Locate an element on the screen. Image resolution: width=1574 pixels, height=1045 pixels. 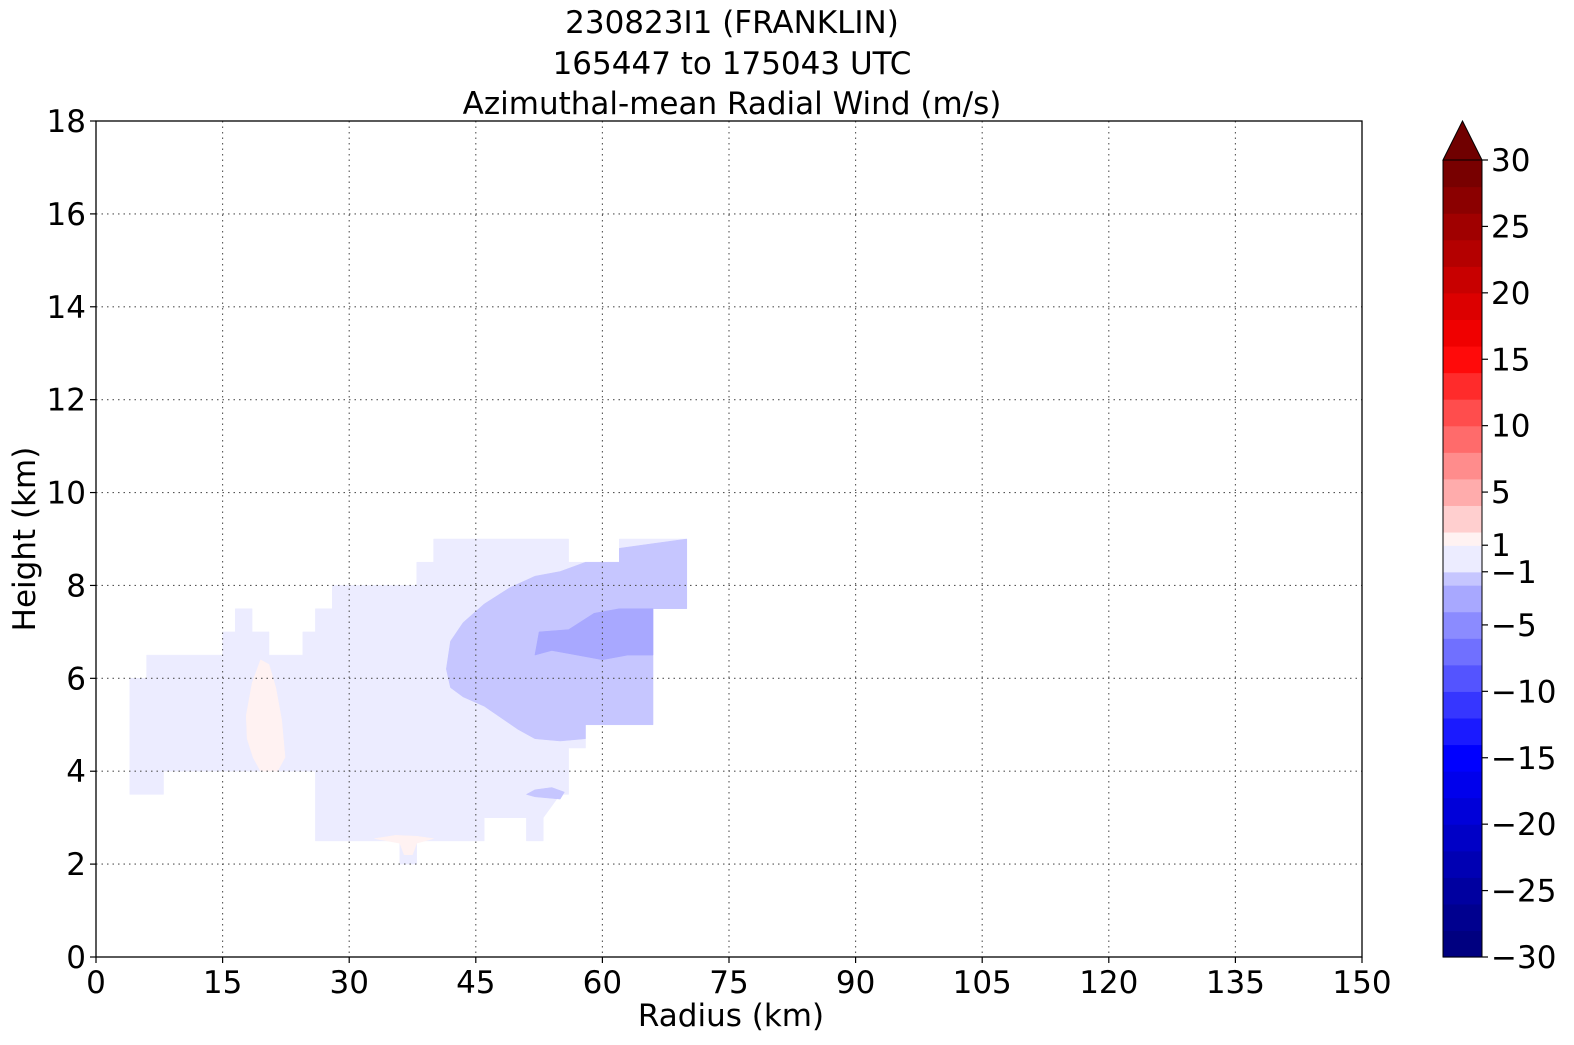
x-tick-label: 150 is located at coordinates (1361, 983).